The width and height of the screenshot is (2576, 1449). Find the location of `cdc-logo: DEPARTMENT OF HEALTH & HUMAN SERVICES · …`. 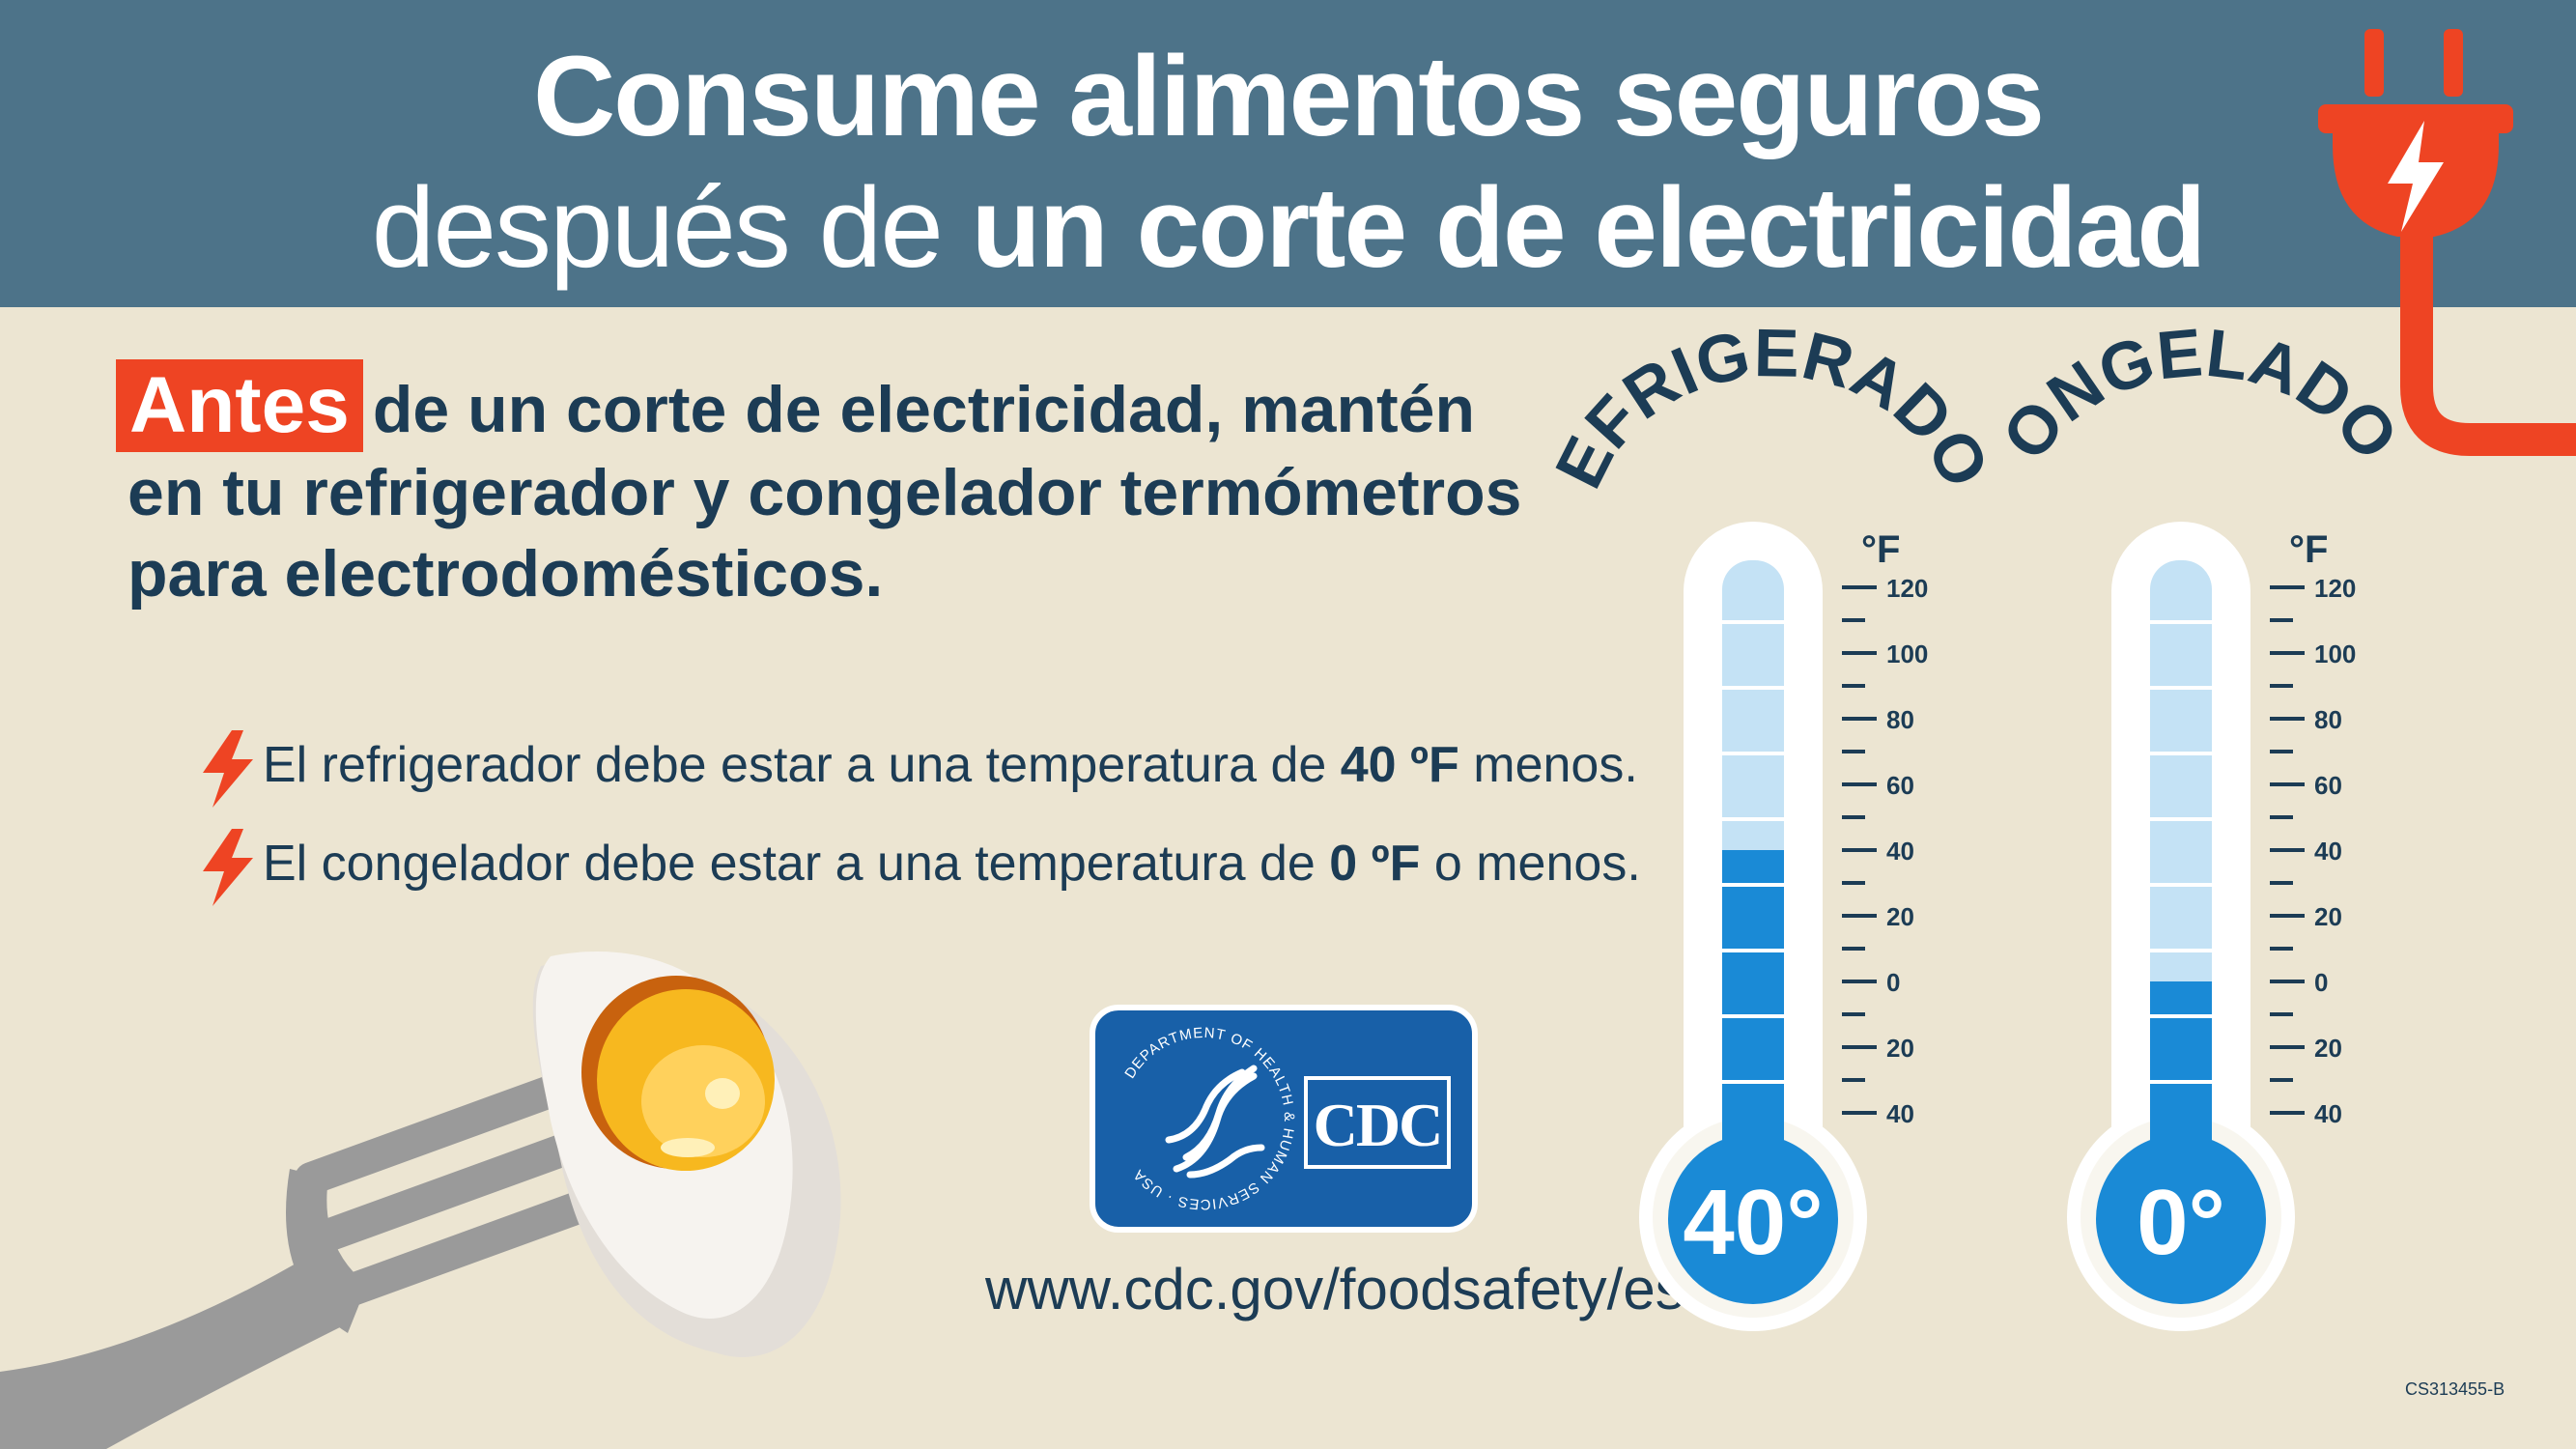

cdc-logo: DEPARTMENT OF HEALTH & HUMAN SERVICES · … is located at coordinates (1284, 1119).